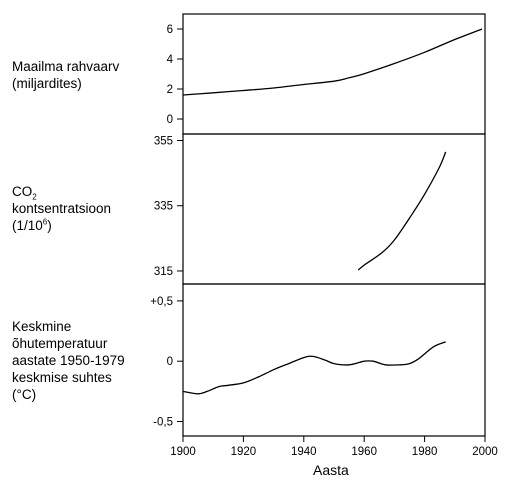  Describe the element at coordinates (244, 452) in the screenshot. I see `x-tick-label: 1920` at that location.